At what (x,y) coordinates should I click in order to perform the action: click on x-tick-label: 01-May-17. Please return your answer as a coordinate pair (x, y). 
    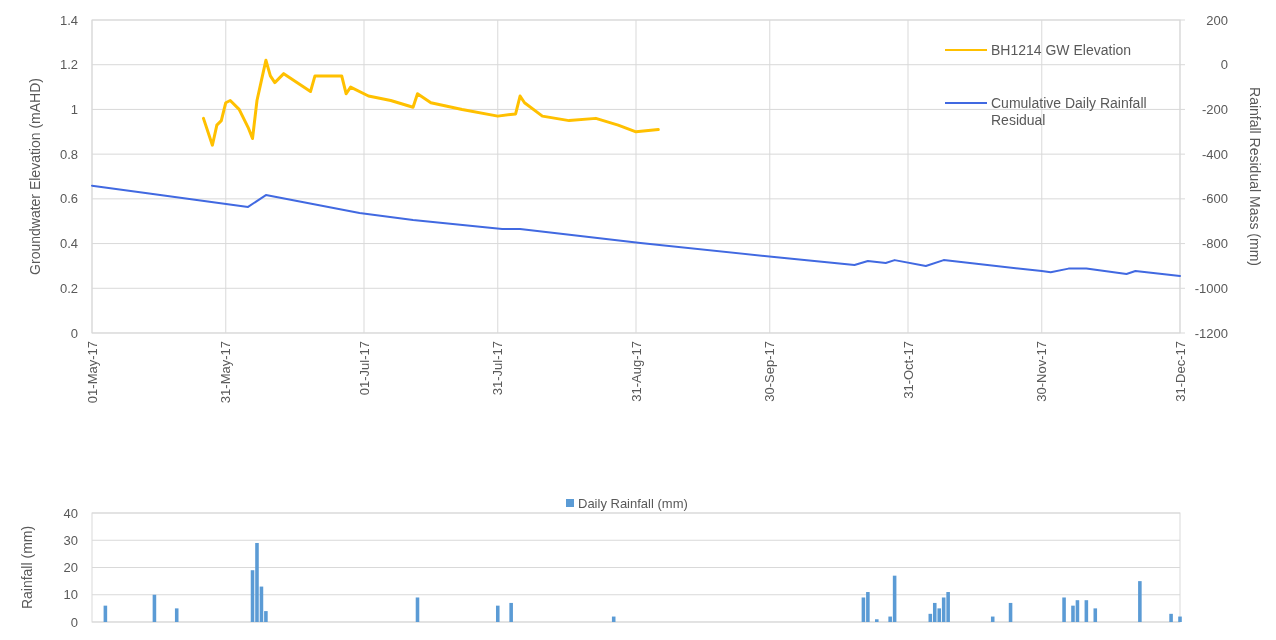
    Looking at the image, I should click on (92, 372).